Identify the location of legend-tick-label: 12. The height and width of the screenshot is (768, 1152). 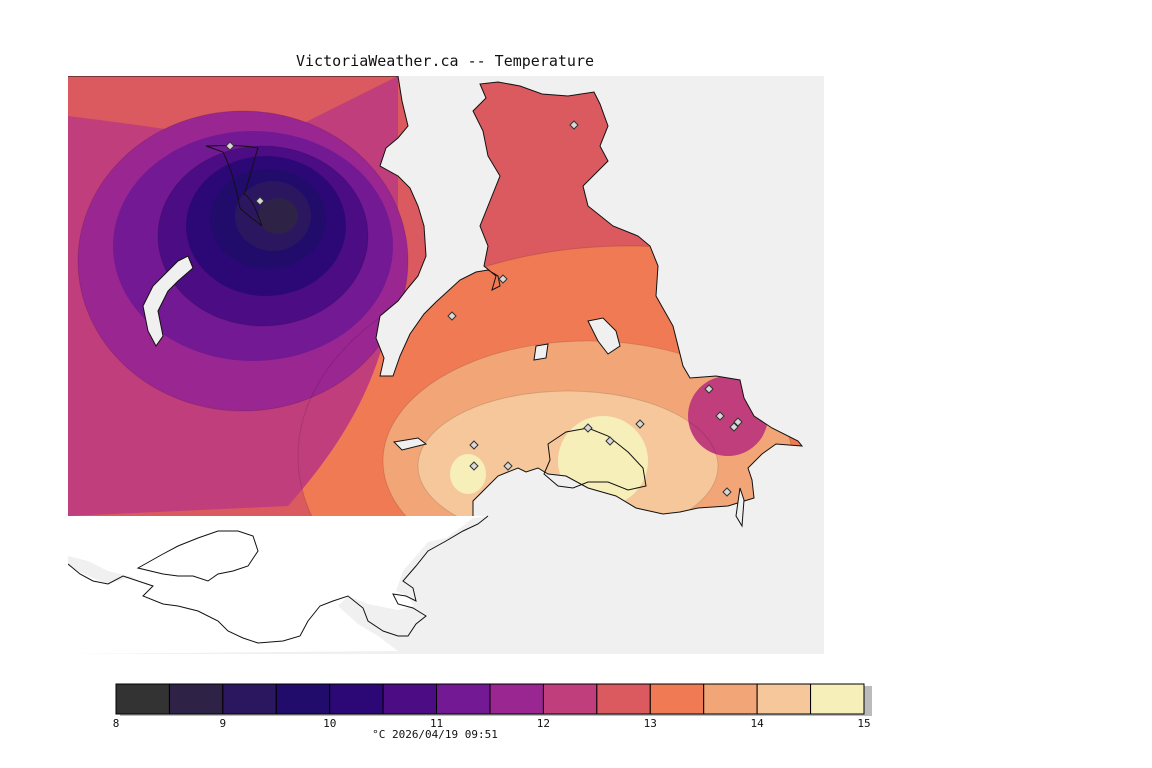
(543, 723).